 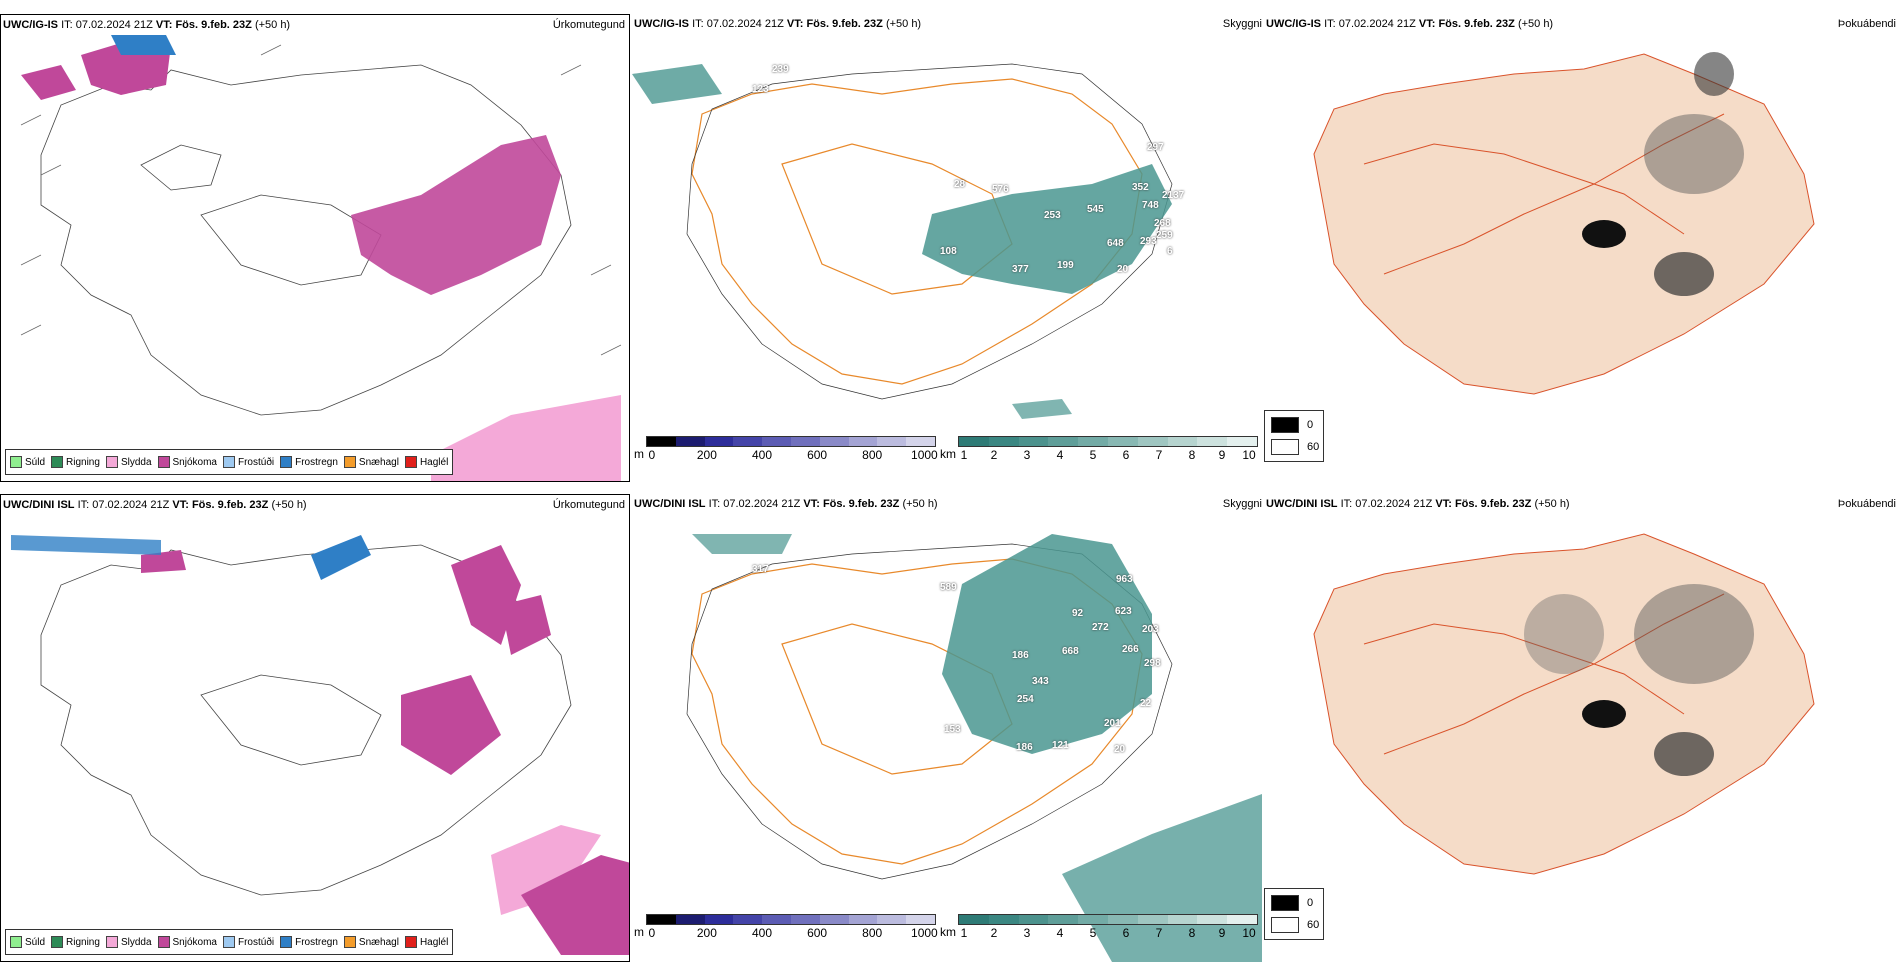 What do you see at coordinates (1112, 723) in the screenshot?
I see `height-label: 201` at bounding box center [1112, 723].